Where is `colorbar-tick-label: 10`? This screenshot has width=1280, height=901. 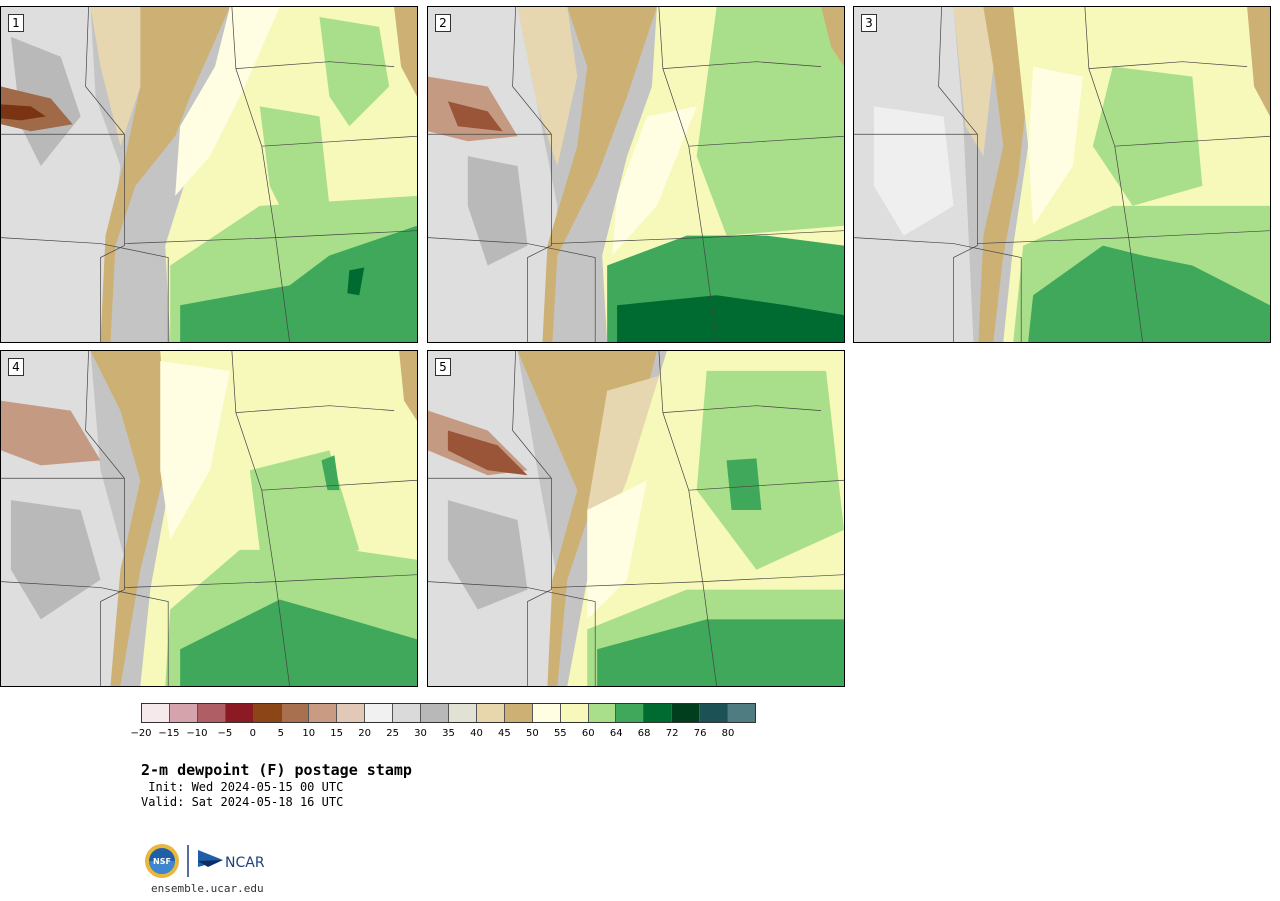 colorbar-tick-label: 10 is located at coordinates (309, 733).